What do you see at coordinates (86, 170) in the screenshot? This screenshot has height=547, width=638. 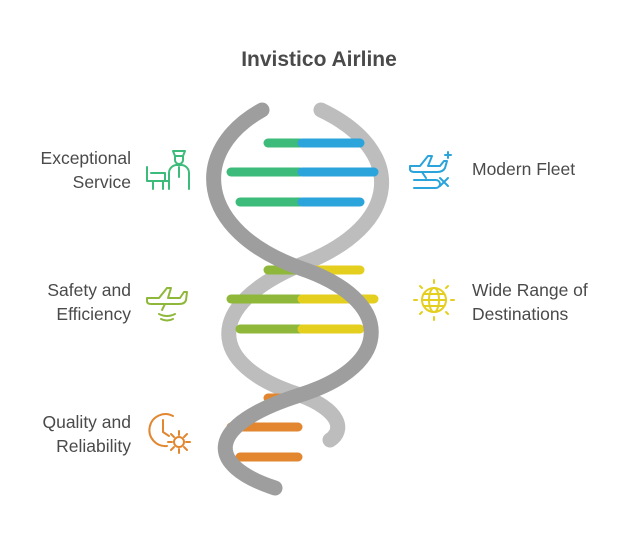 I see `label-exceptional-service: Exceptional Service` at bounding box center [86, 170].